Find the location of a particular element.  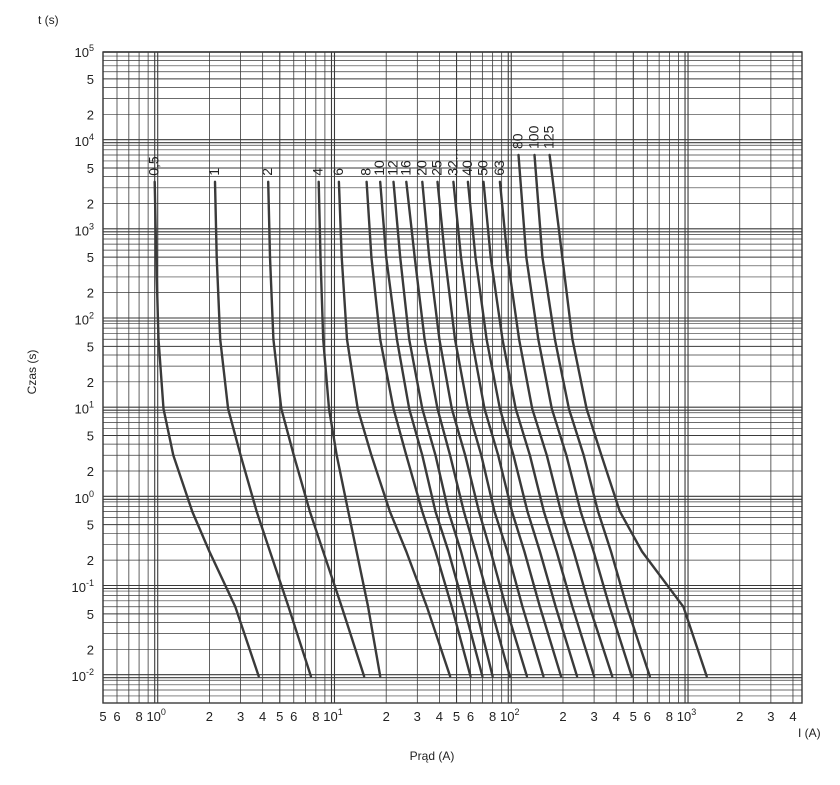

y-tick-exponent: -2 is located at coordinates (90, 672).